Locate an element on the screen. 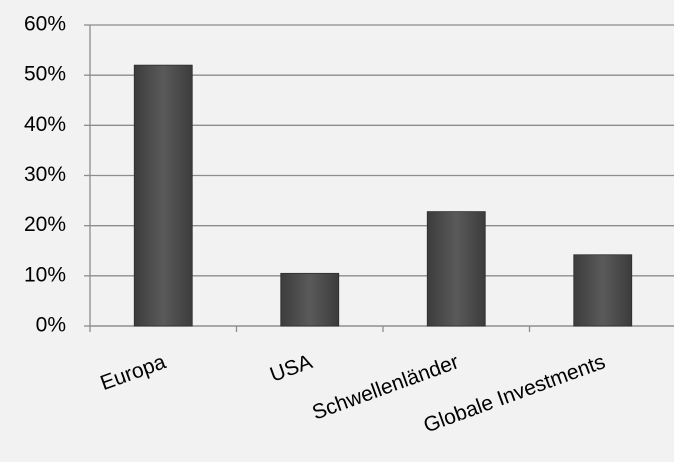 This screenshot has height=462, width=674. y-tick-label: 20% is located at coordinates (45, 224).